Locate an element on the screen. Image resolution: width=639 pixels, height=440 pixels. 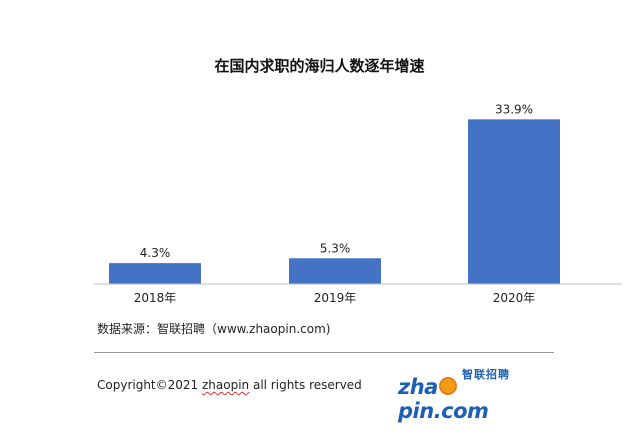
logo-en-suffix: pin.com is located at coordinates (443, 411).